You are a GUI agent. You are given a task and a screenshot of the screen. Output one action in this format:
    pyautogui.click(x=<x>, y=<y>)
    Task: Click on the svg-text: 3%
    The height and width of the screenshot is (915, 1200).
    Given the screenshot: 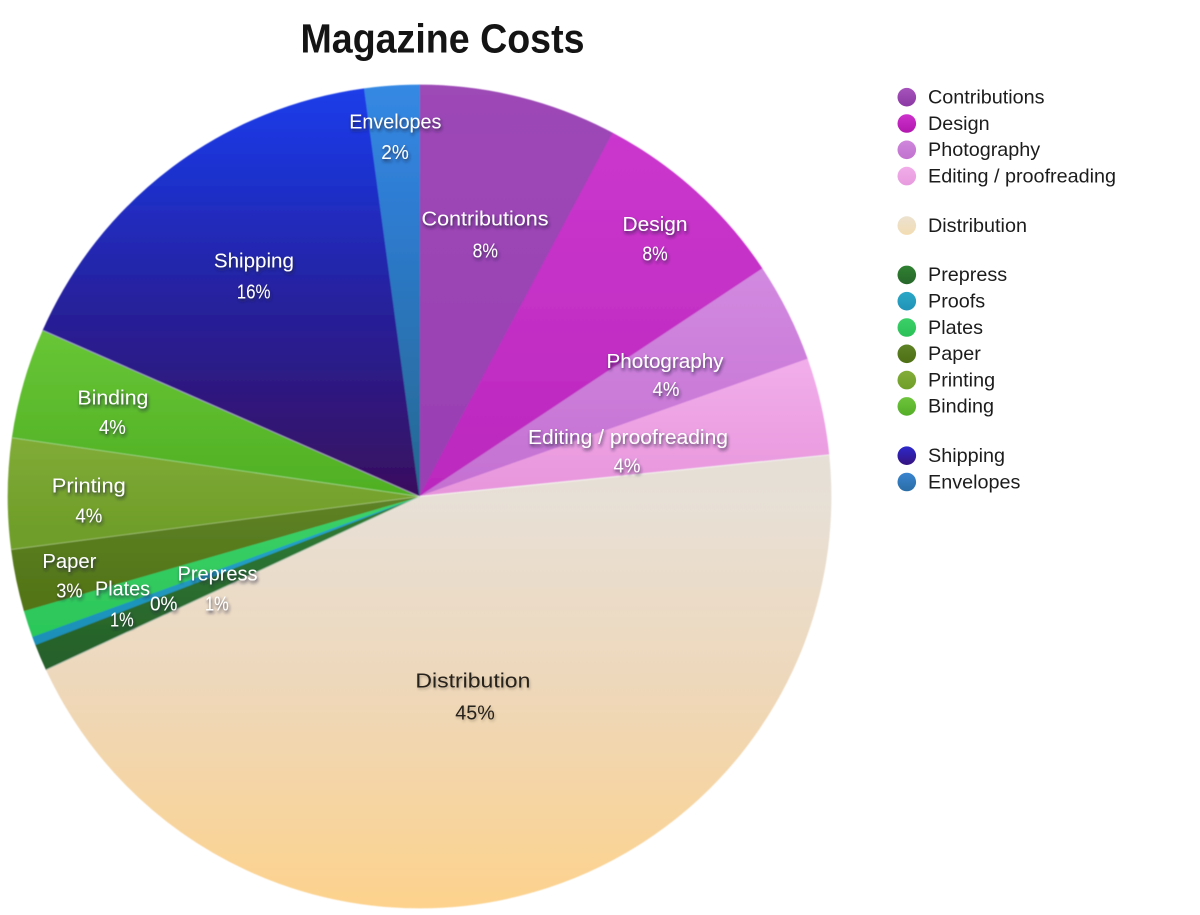 What is the action you would take?
    pyautogui.click(x=69, y=592)
    